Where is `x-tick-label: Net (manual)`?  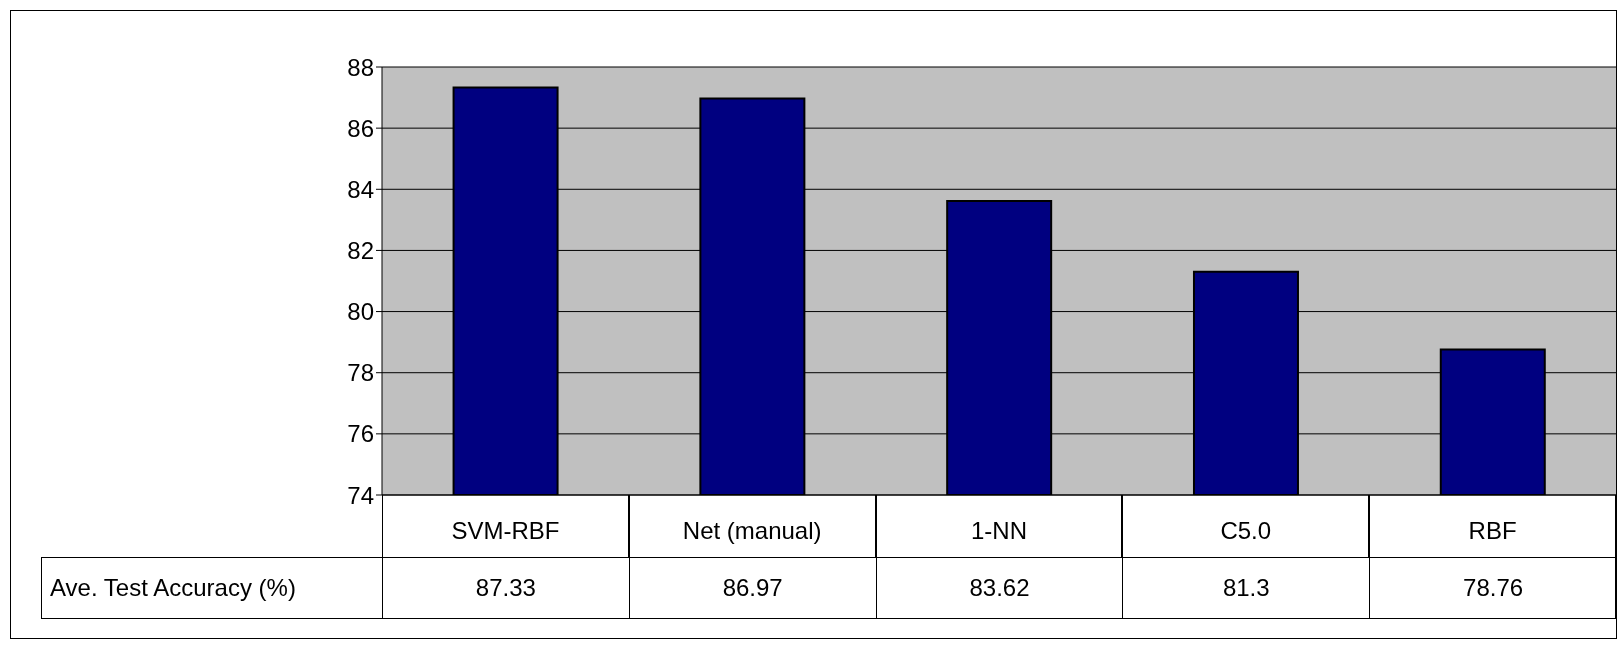 x-tick-label: Net (manual) is located at coordinates (752, 530).